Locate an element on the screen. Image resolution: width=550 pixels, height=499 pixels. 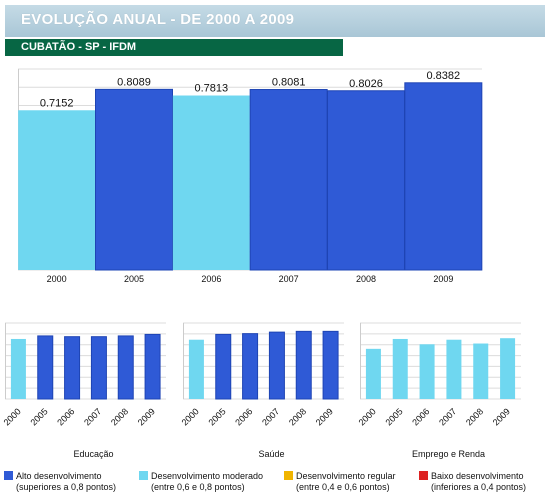
data-label: 0.8081 is located at coordinates (289, 83).